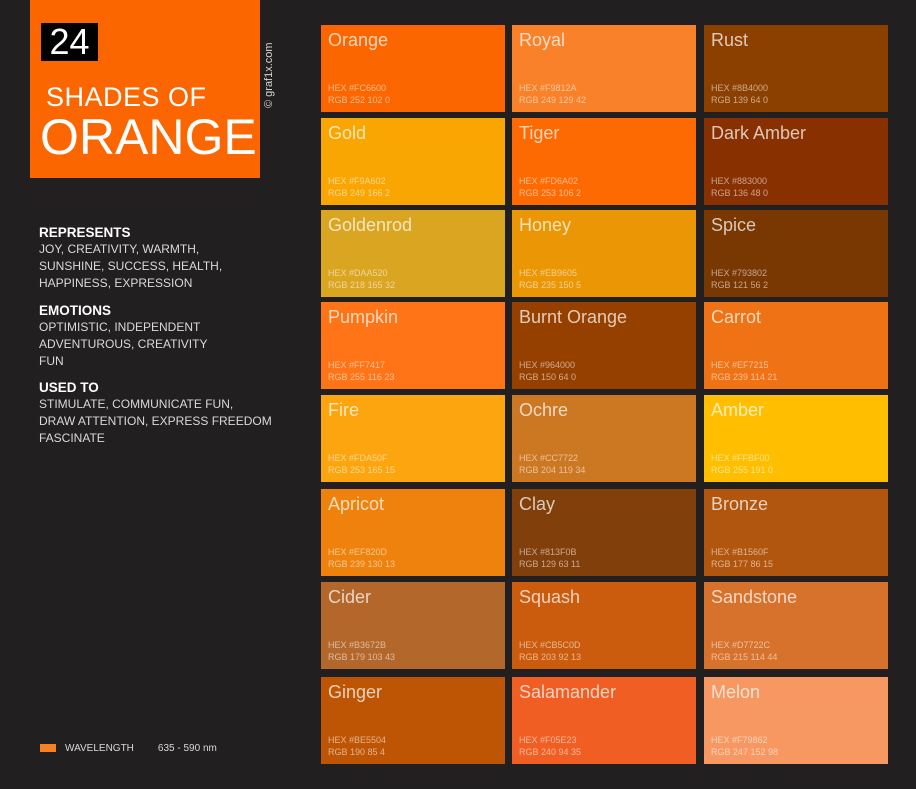 The image size is (916, 789). Describe the element at coordinates (796, 625) in the screenshot. I see `swatch-sandstone: Sandstone HEX #D7722C RGB 215 114 44` at that location.